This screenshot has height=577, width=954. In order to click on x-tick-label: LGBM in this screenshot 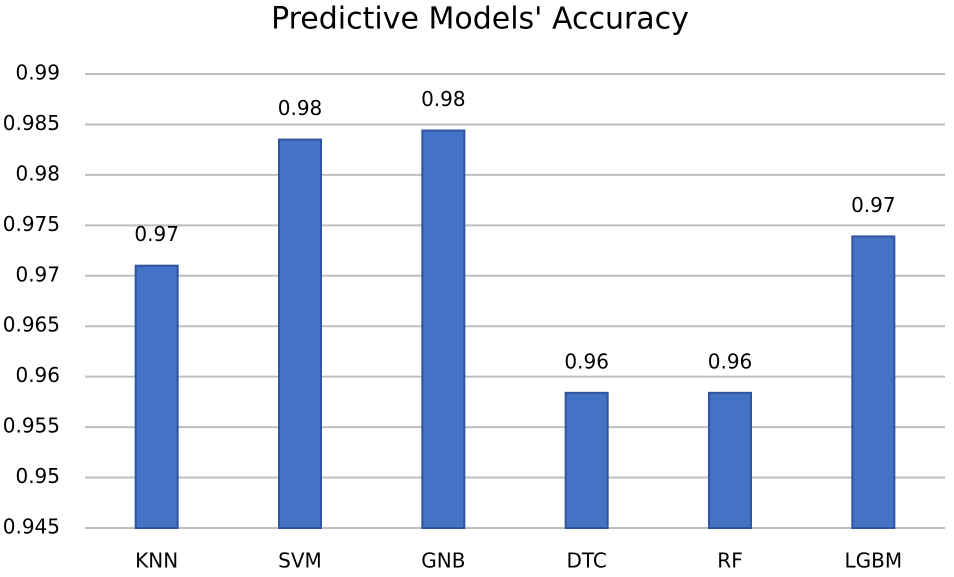, I will do `click(874, 561)`.